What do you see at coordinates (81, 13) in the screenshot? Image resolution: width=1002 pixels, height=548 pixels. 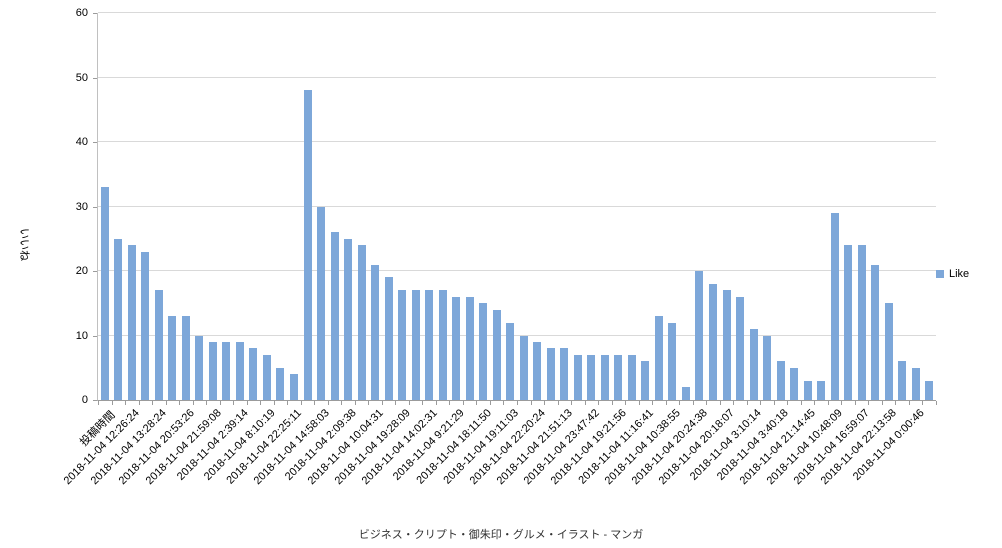 I see `y-tick-label-60: 60` at bounding box center [81, 13].